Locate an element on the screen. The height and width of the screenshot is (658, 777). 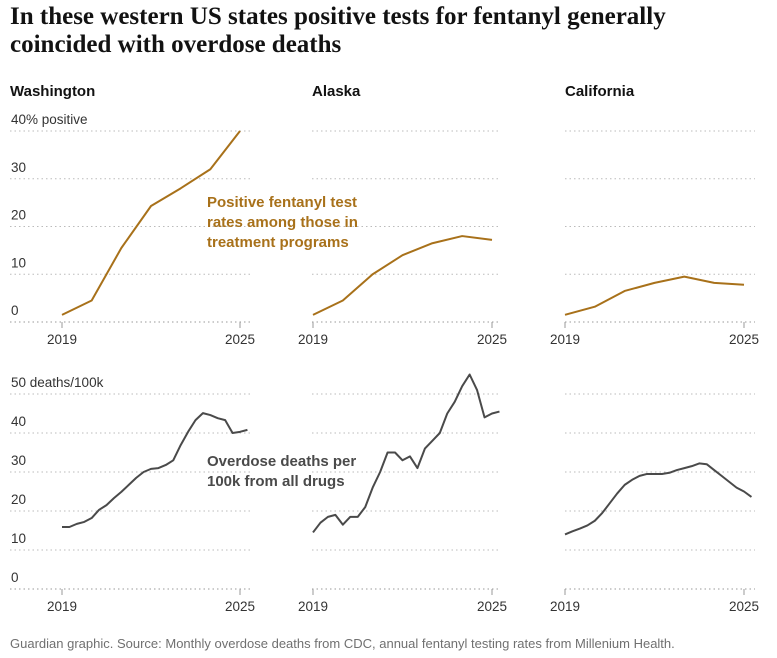
y-tick-label: 40% positive is located at coordinates (49, 119).